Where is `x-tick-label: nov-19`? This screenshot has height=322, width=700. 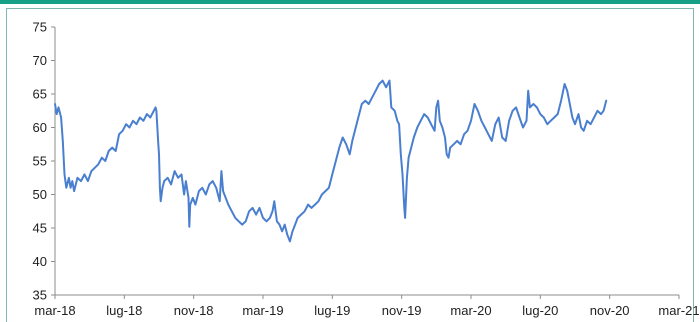 x-tick-label: nov-19 is located at coordinates (402, 310).